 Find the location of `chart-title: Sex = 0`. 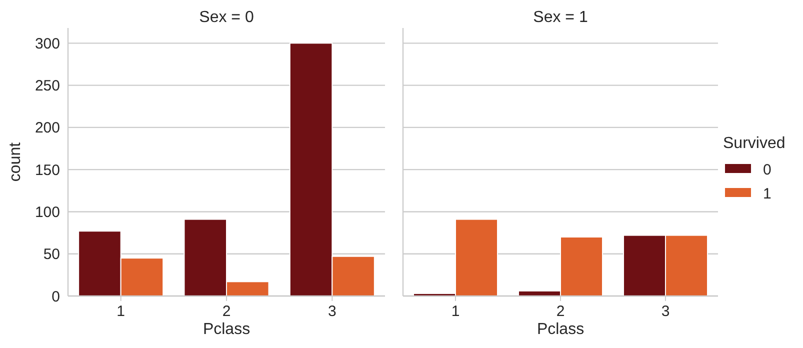

chart-title: Sex = 0 is located at coordinates (226, 17).